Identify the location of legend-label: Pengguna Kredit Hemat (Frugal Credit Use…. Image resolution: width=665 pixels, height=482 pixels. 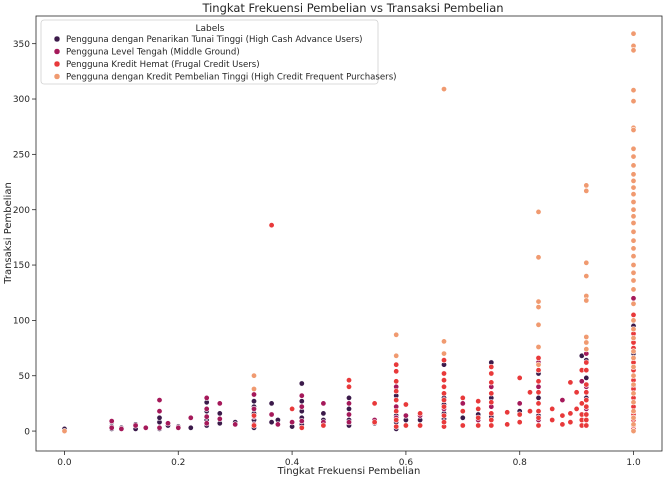
(163, 65).